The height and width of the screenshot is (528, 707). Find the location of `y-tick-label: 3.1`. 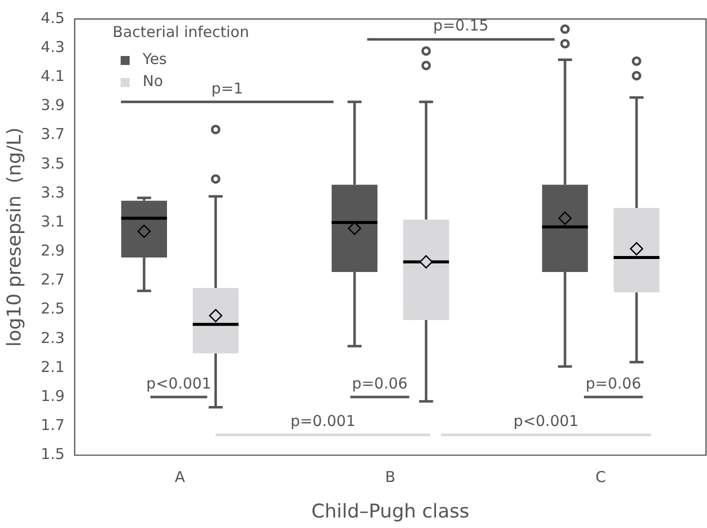

y-tick-label: 3.1 is located at coordinates (52, 221).